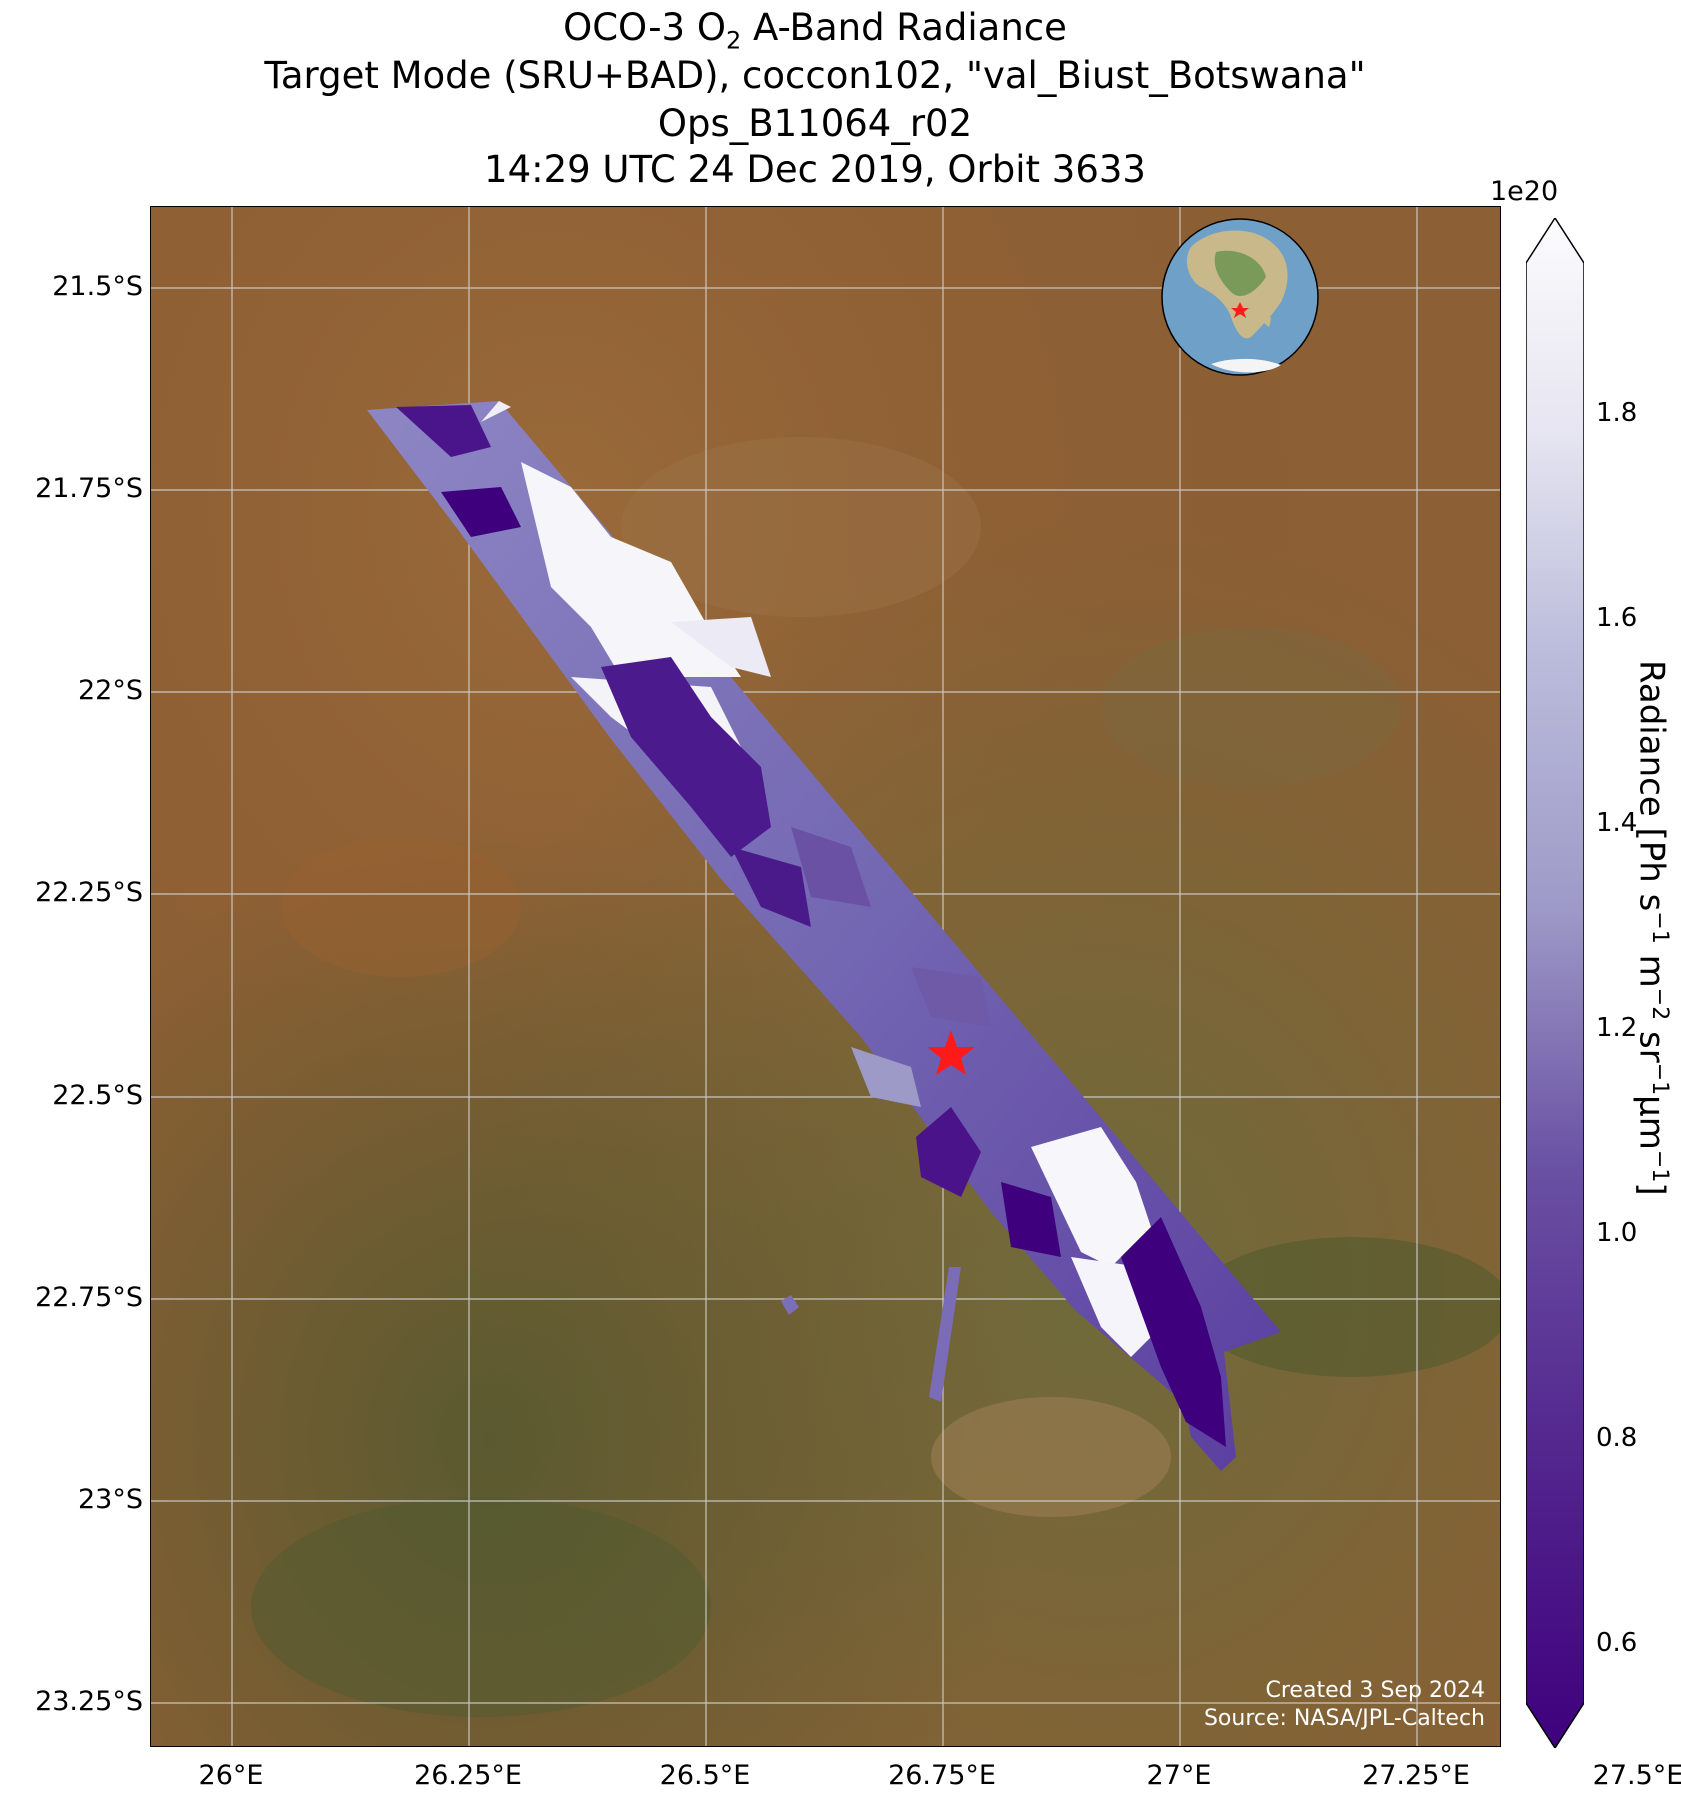 This screenshot has width=1681, height=1796. What do you see at coordinates (1651, 928) in the screenshot?
I see `colorbar-label: Radiance [Ph s−1 m−2 sr−1μm−1]` at bounding box center [1651, 928].